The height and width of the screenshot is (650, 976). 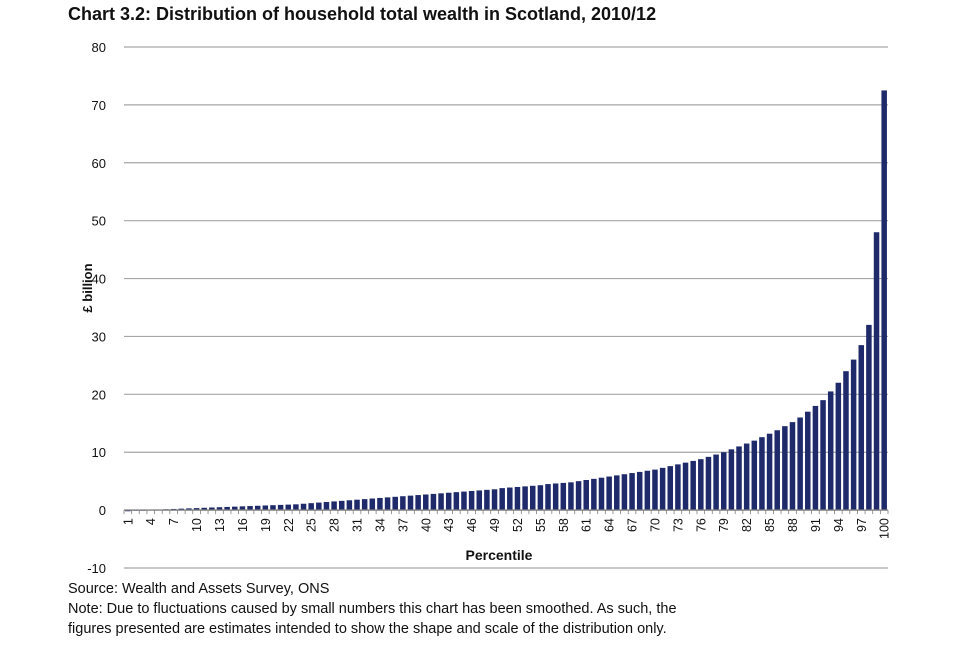 I want to click on x-tick-label: 43, so click(x=449, y=525).